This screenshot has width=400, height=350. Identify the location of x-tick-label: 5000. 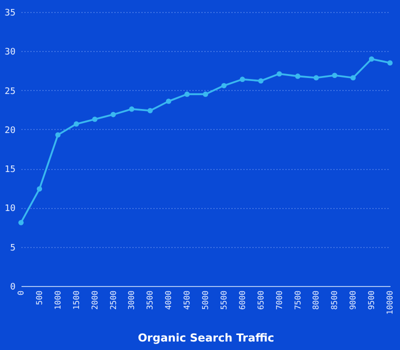
(205, 300).